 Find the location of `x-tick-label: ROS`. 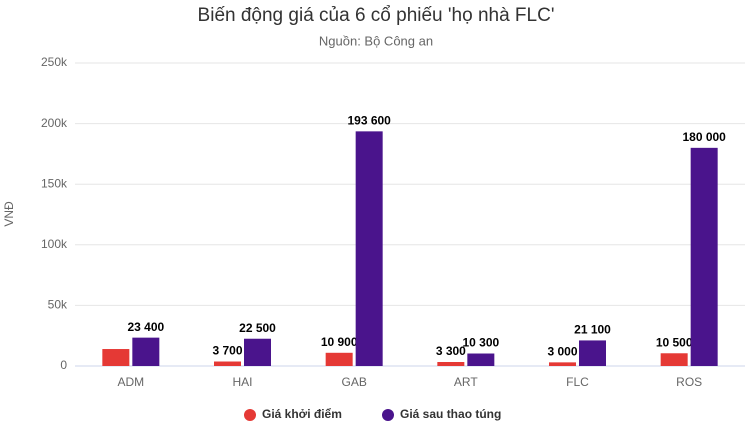

x-tick-label: ROS is located at coordinates (689, 382).